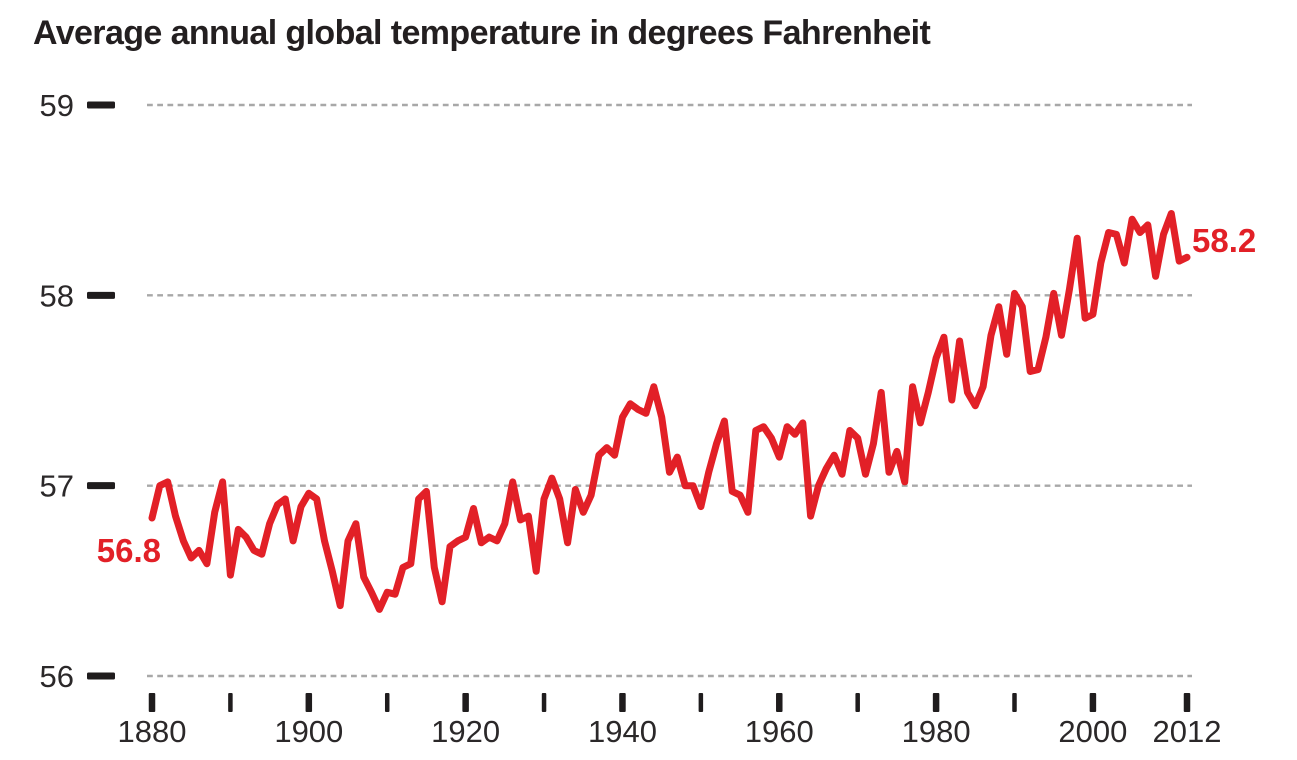  I want to click on y-axis-label: 57, so click(57, 486).